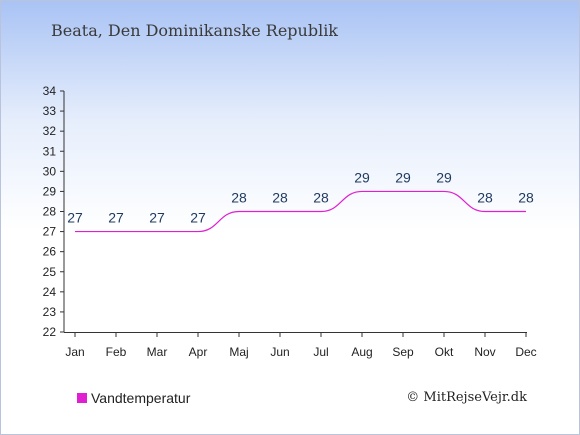 This screenshot has width=580, height=435. I want to click on x-tick-label: Maj, so click(238, 352).